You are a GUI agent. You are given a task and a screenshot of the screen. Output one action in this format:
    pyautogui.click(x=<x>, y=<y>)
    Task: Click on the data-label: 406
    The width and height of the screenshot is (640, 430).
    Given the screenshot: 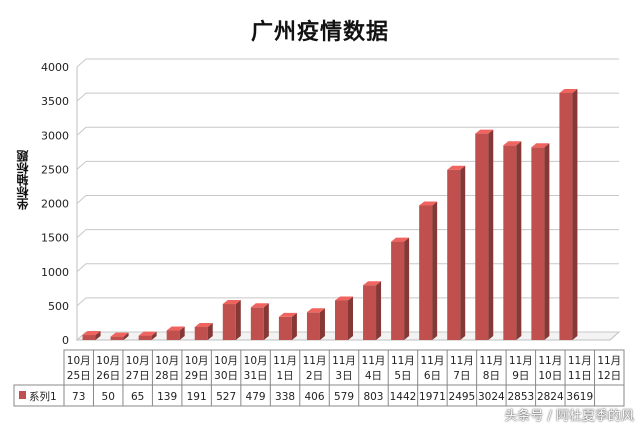 What is the action you would take?
    pyautogui.click(x=315, y=397)
    